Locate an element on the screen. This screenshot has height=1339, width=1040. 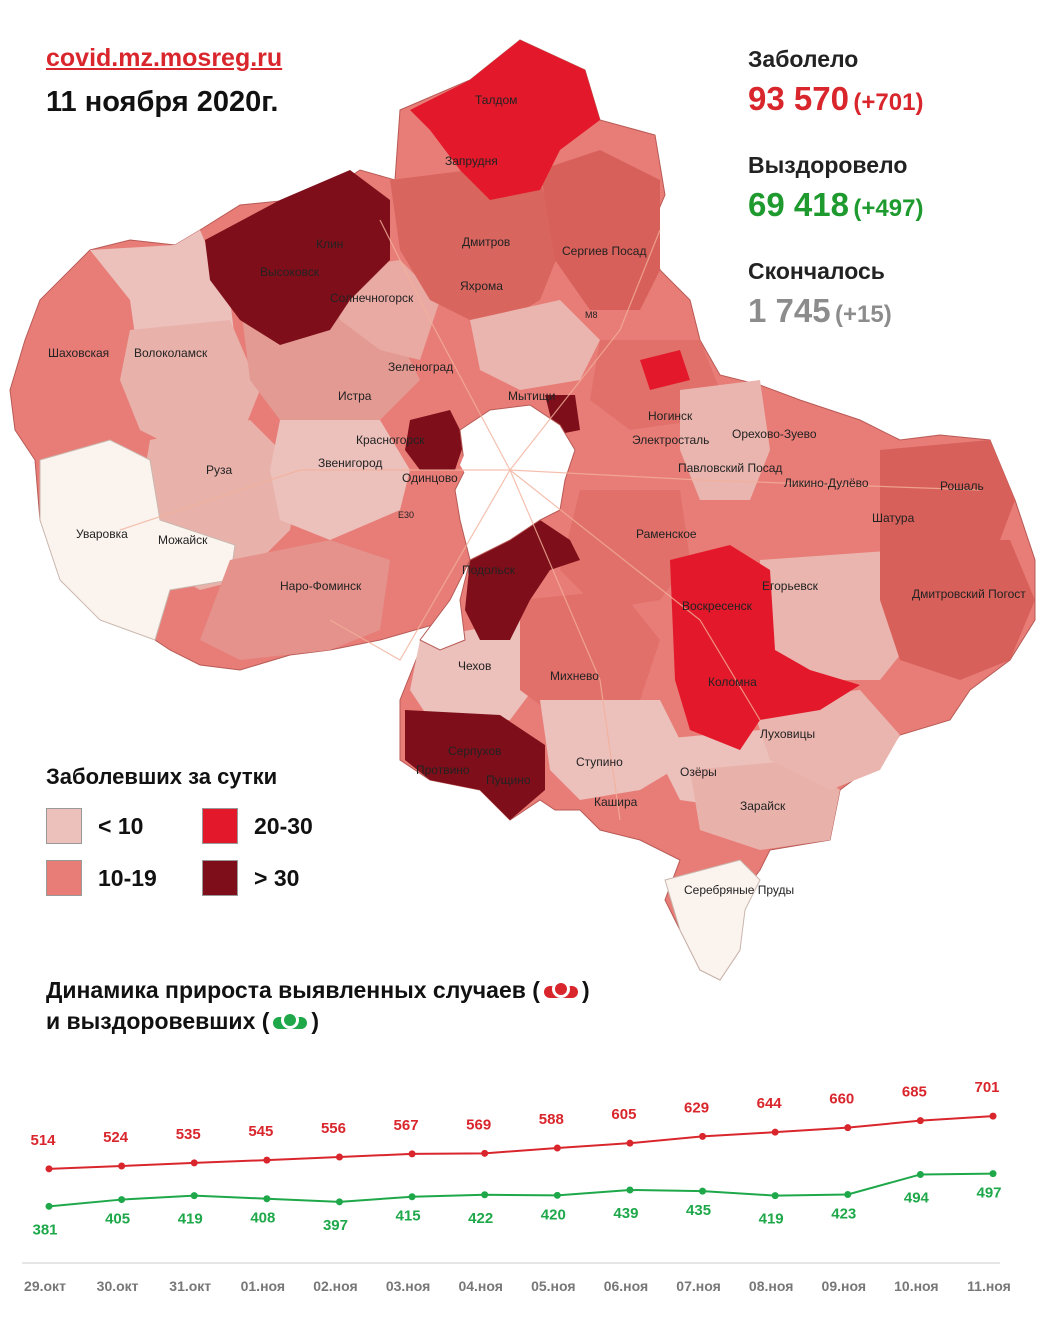
data-label: 685 is located at coordinates (914, 1092).